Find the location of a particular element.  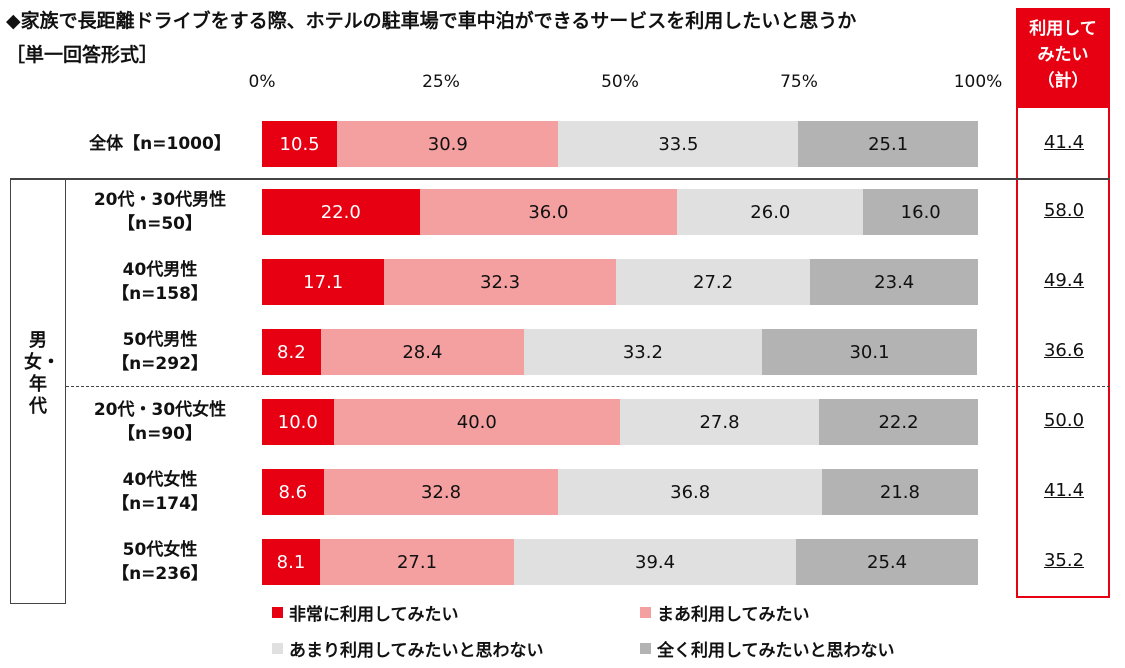

total-value: 35.2 is located at coordinates (1064, 560).